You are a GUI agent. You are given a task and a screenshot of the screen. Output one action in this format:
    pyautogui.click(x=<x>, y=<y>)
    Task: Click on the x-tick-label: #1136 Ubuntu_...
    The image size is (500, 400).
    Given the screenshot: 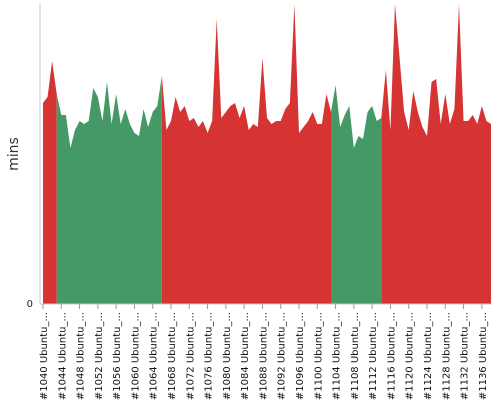 What is the action you would take?
    pyautogui.click(x=483, y=356)
    